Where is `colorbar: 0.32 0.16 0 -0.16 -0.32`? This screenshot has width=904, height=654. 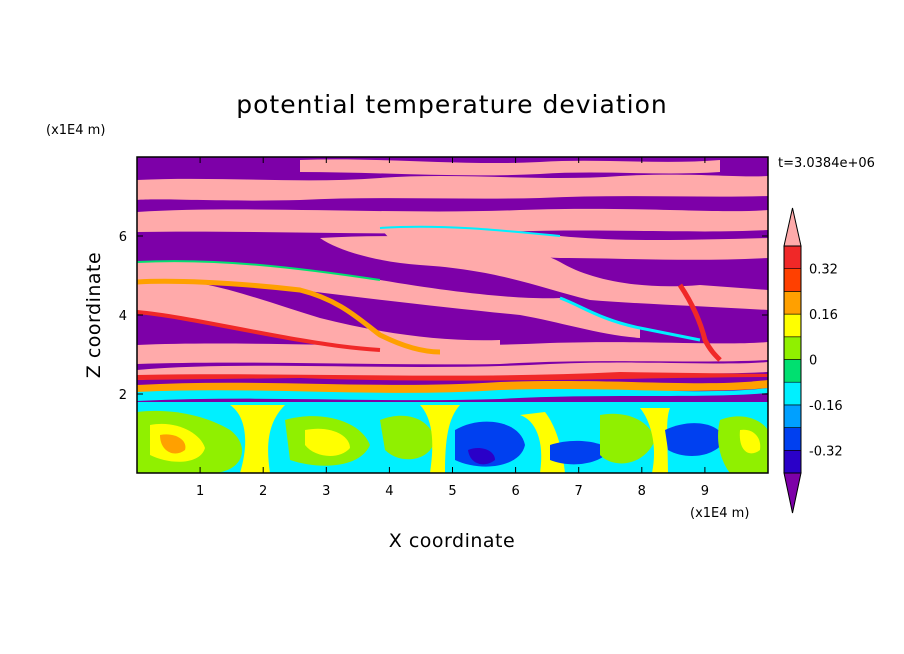 colorbar: 0.32 0.16 0 -0.16 -0.32 is located at coordinates (813, 360).